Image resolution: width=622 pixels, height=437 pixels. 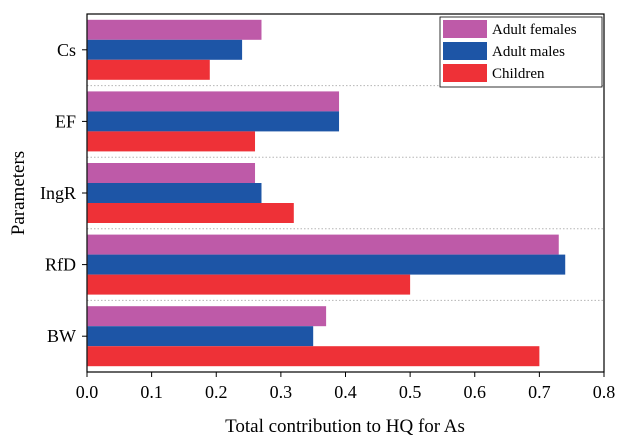 What do you see at coordinates (18, 193) in the screenshot?
I see `y-axis-title: Parameters` at bounding box center [18, 193].